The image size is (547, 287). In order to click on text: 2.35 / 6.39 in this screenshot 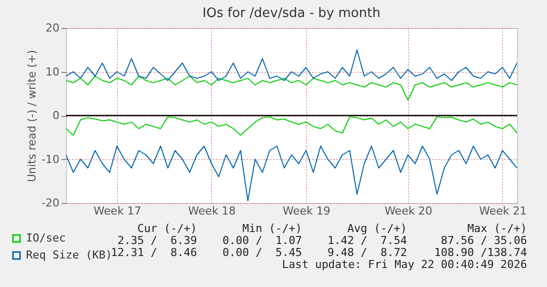, I will do `click(157, 240)`.